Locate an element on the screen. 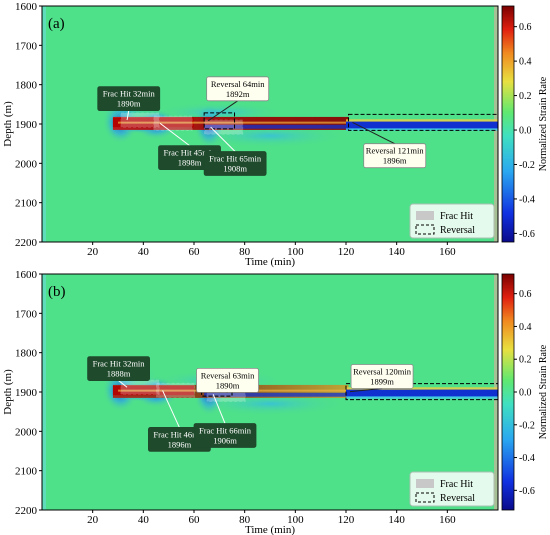  annotation-depth: 1888m is located at coordinates (119, 374).